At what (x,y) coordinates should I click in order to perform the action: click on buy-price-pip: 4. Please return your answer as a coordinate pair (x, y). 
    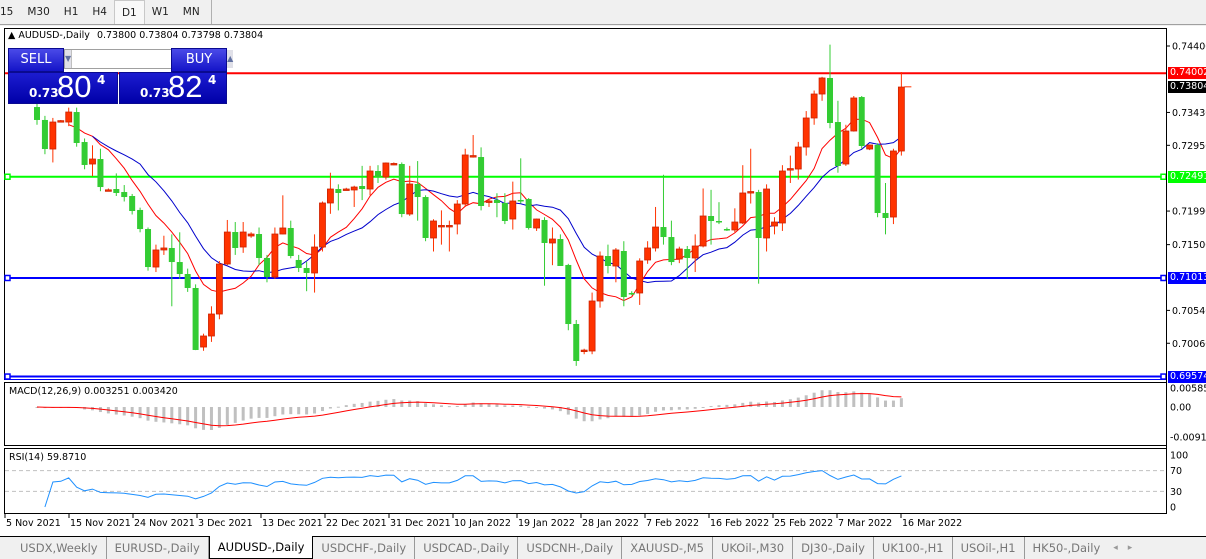
    Looking at the image, I should click on (212, 80).